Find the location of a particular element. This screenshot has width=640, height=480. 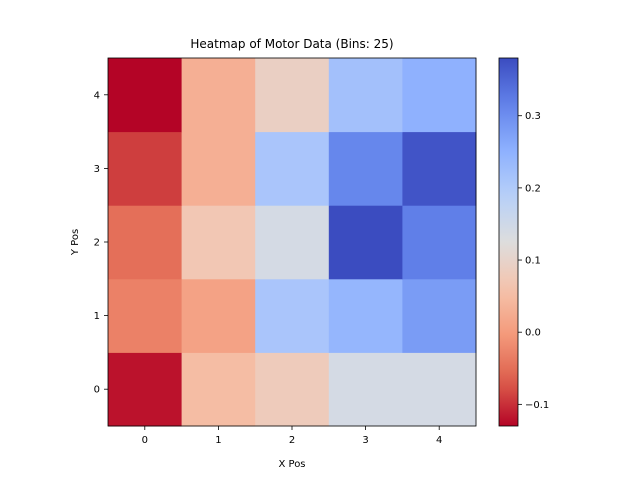

heatmap-cell-x2-y2 is located at coordinates (292, 242).